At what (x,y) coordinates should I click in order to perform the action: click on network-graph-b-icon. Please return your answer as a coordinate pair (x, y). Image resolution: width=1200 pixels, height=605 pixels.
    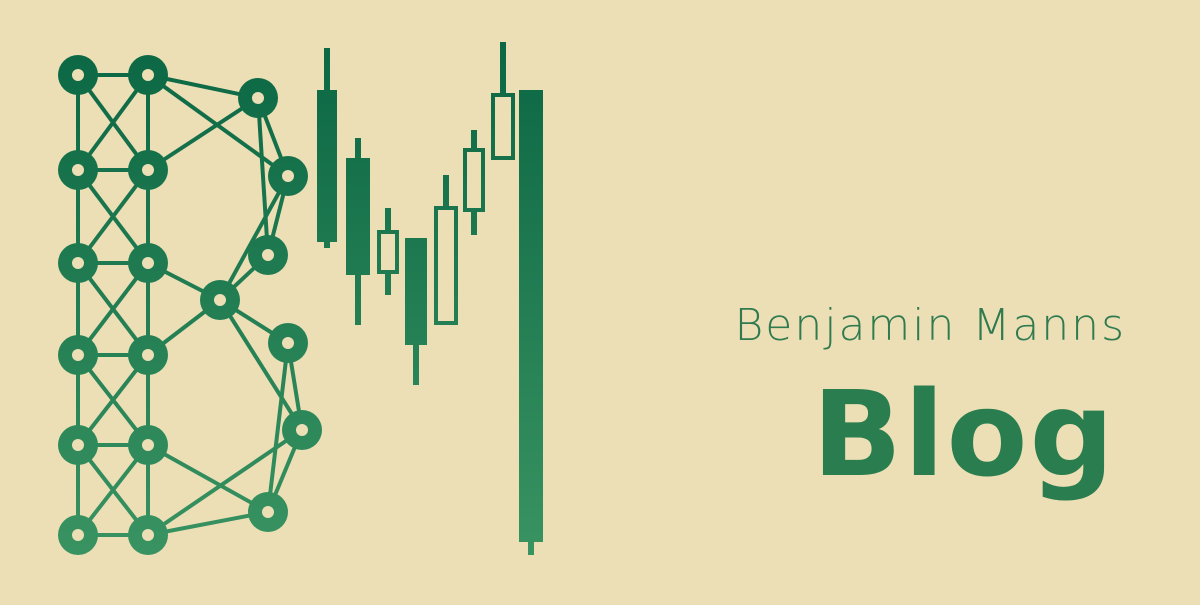
    Looking at the image, I should click on (190, 305).